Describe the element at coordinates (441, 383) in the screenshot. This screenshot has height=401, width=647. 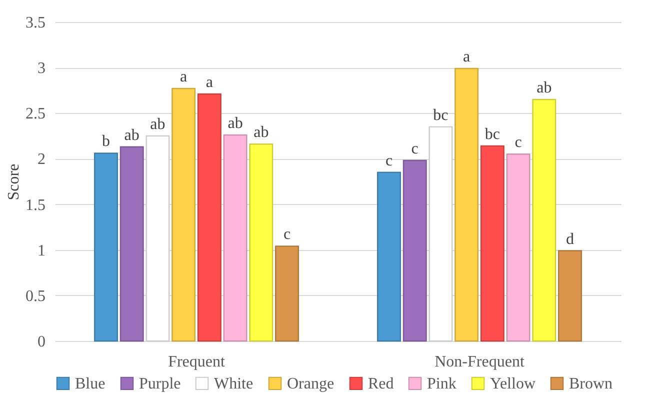
I see `legend-label: Pink` at that location.